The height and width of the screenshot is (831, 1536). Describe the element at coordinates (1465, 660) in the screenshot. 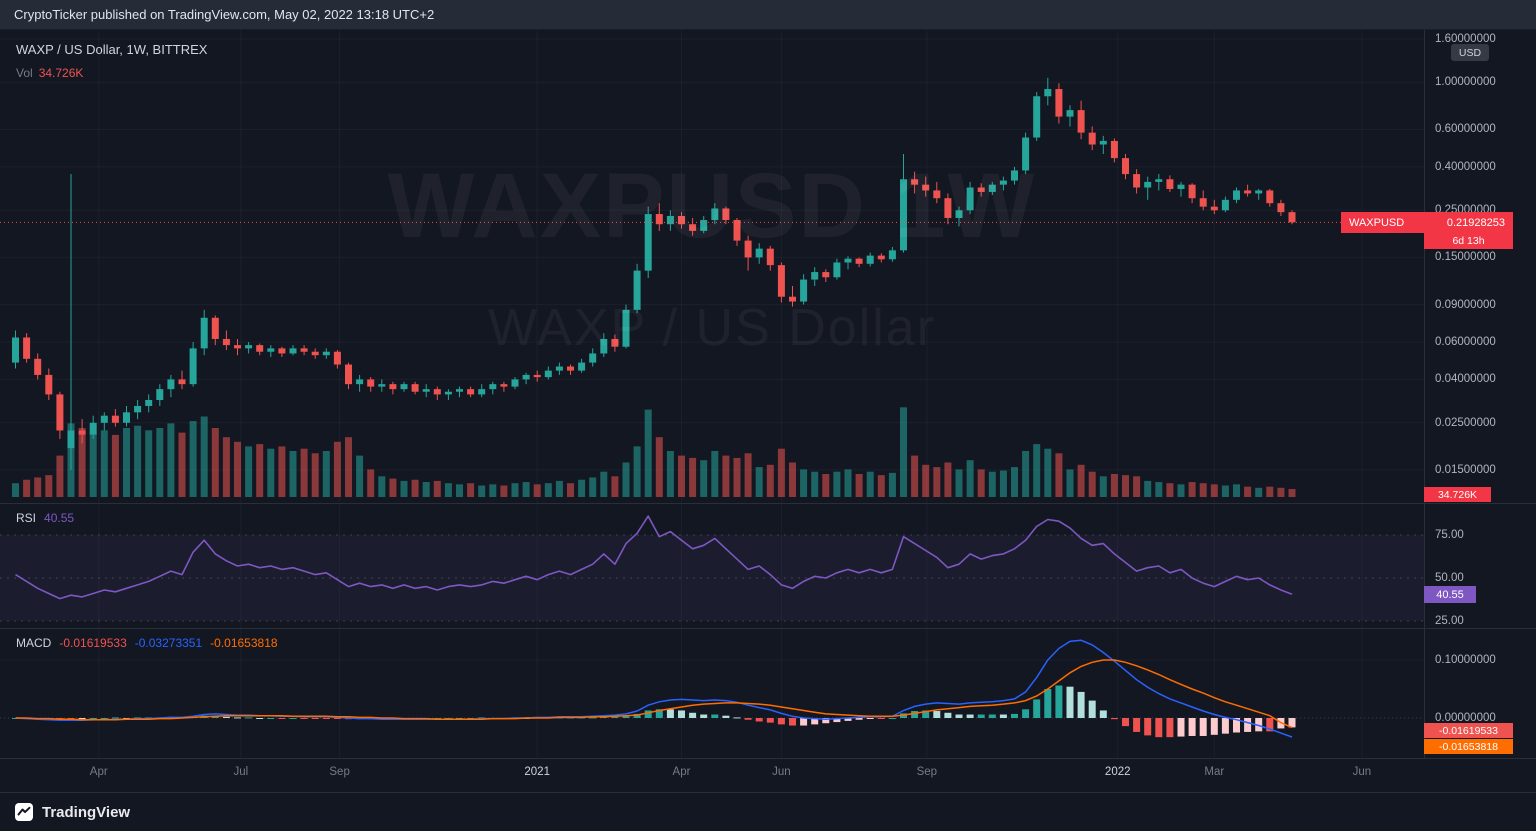

I see `macd-axis-label: 0.10000000` at that location.